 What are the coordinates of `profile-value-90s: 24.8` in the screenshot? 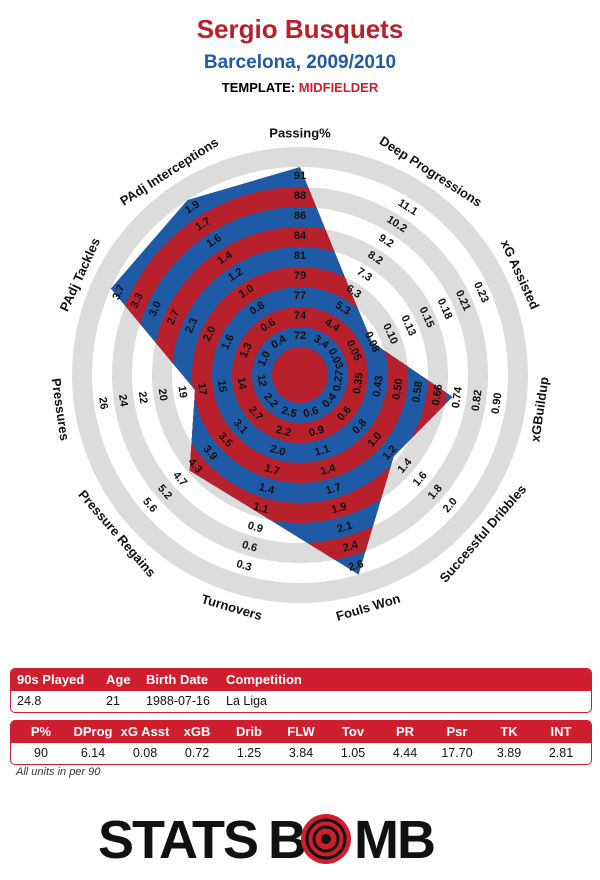 It's located at (29, 701).